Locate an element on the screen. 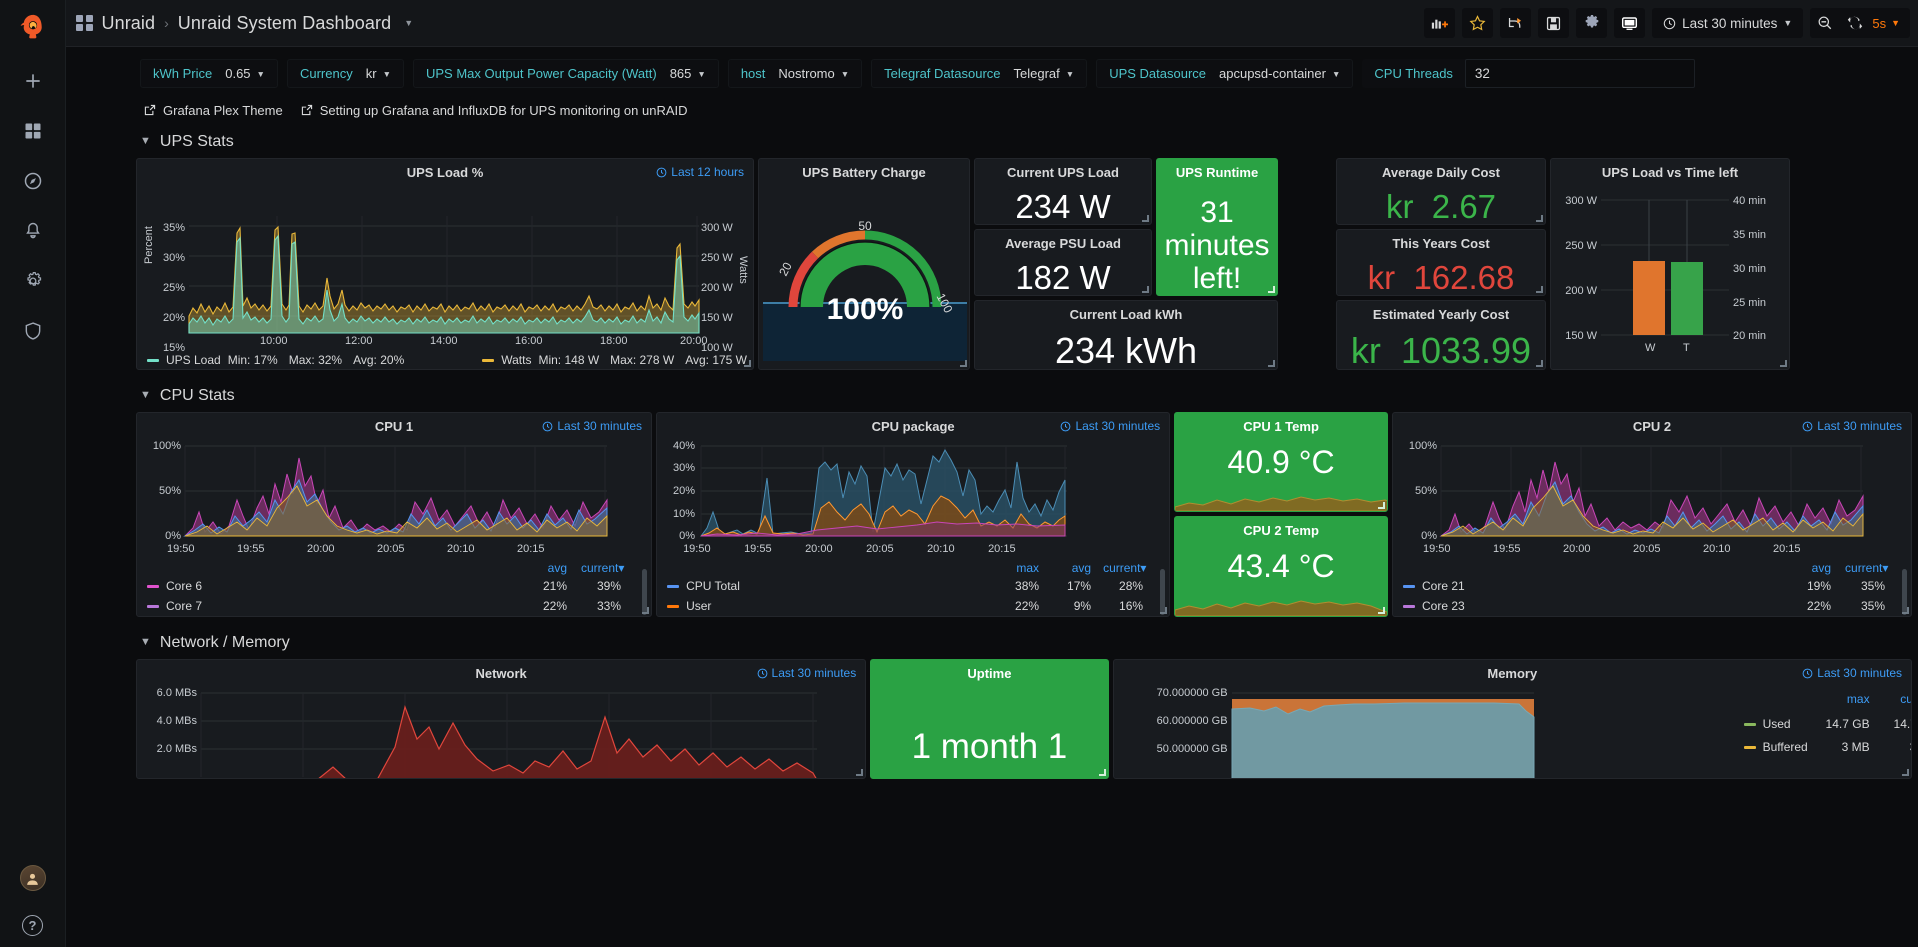 Image resolution: width=1918 pixels, height=947 pixels. sidebar-item-help: ? is located at coordinates (32, 925).